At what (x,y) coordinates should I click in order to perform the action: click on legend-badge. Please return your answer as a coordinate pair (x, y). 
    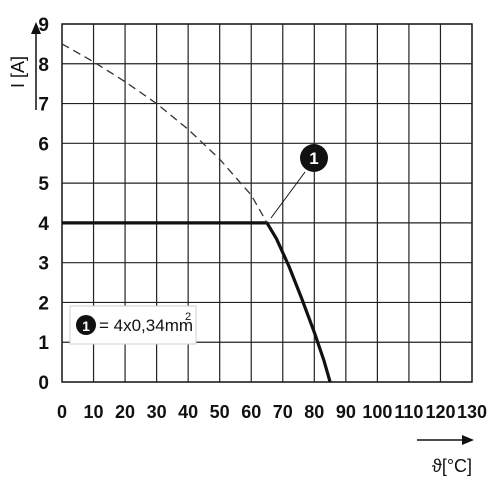
    Looking at the image, I should click on (86, 325).